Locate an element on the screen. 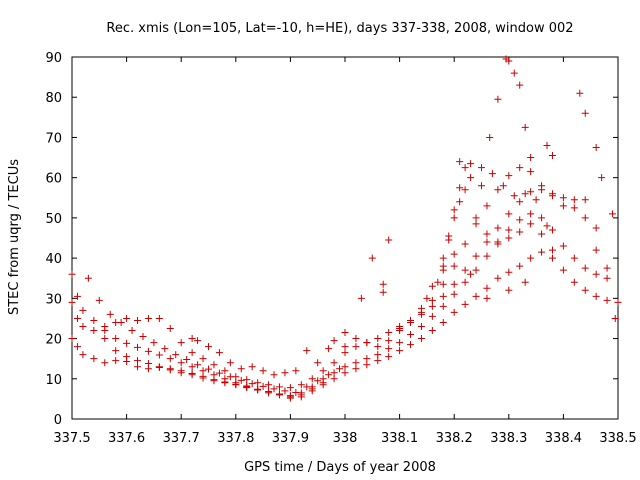 This screenshot has height=480, width=640. x-tick-label: 337.5 is located at coordinates (71, 438).